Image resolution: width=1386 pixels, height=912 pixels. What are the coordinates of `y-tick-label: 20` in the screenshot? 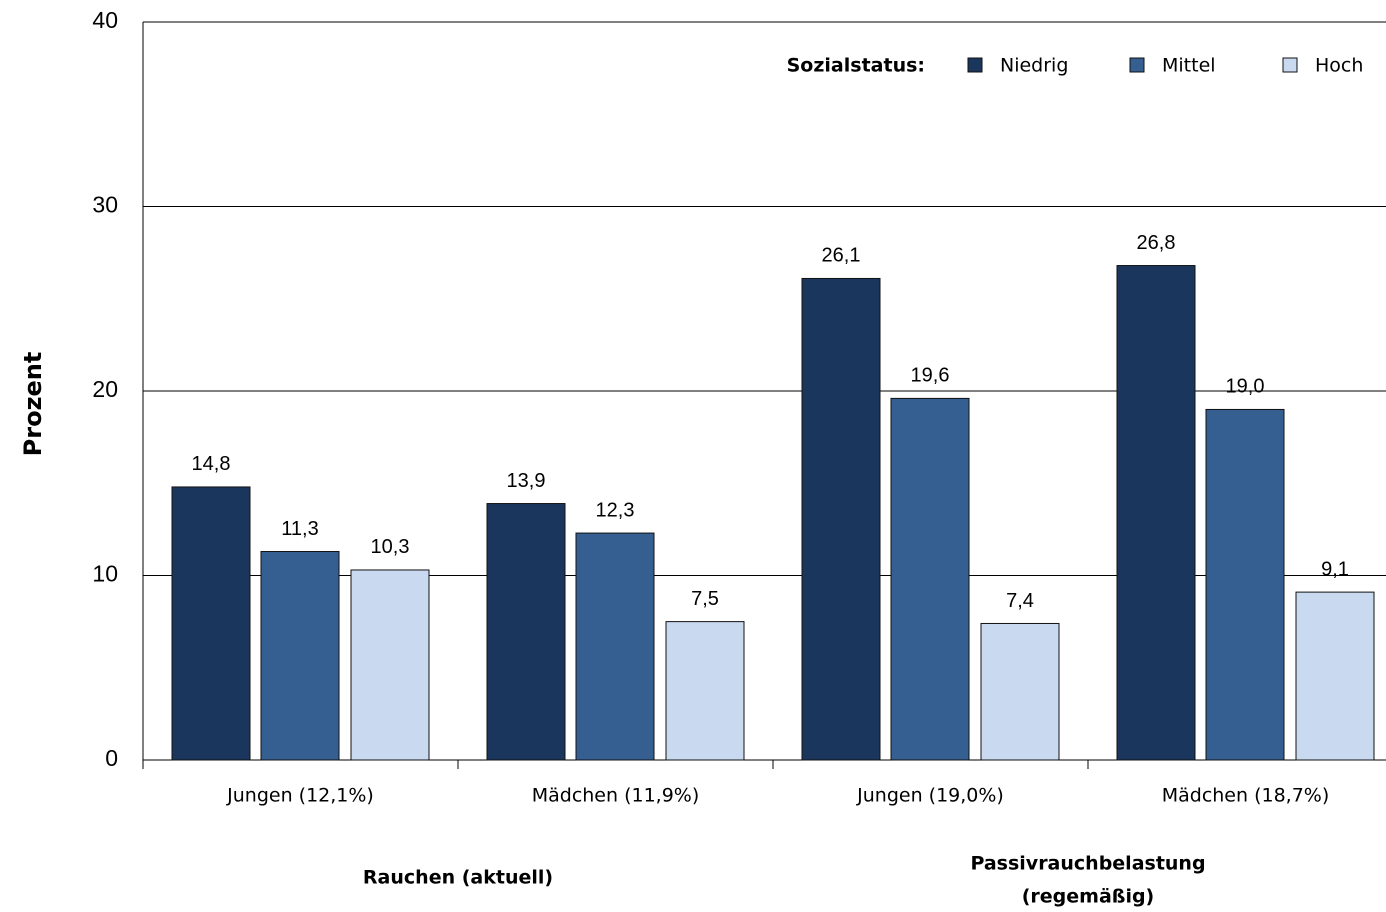 It's located at (105, 389).